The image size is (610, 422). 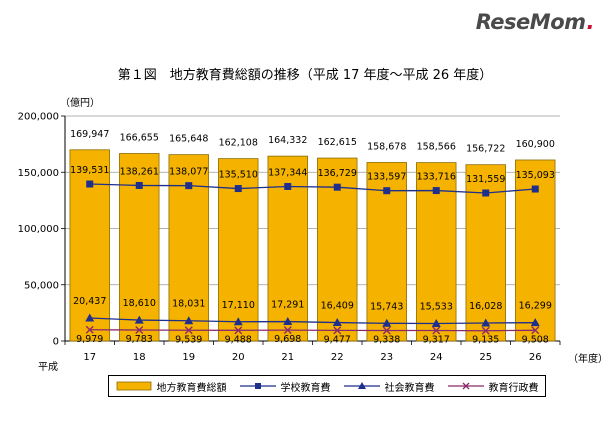 What do you see at coordinates (56, 342) in the screenshot?
I see `y-tick-label: 0` at bounding box center [56, 342].